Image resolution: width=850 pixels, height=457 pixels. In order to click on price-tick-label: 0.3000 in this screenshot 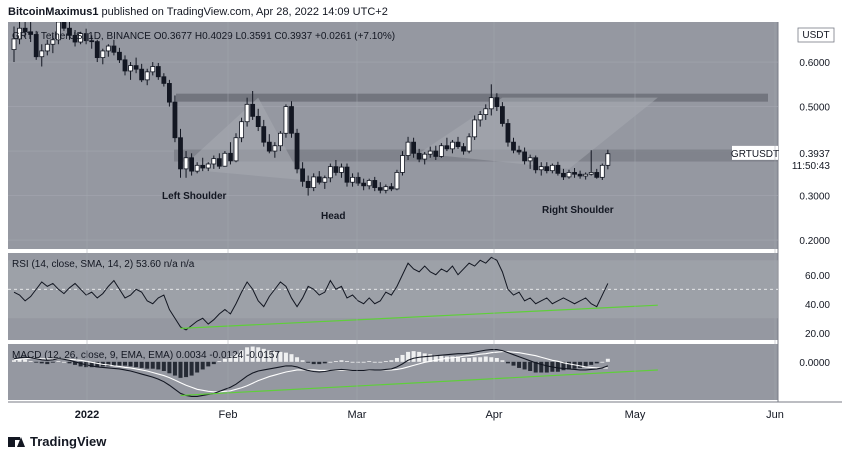, I will do `click(814, 197)`.